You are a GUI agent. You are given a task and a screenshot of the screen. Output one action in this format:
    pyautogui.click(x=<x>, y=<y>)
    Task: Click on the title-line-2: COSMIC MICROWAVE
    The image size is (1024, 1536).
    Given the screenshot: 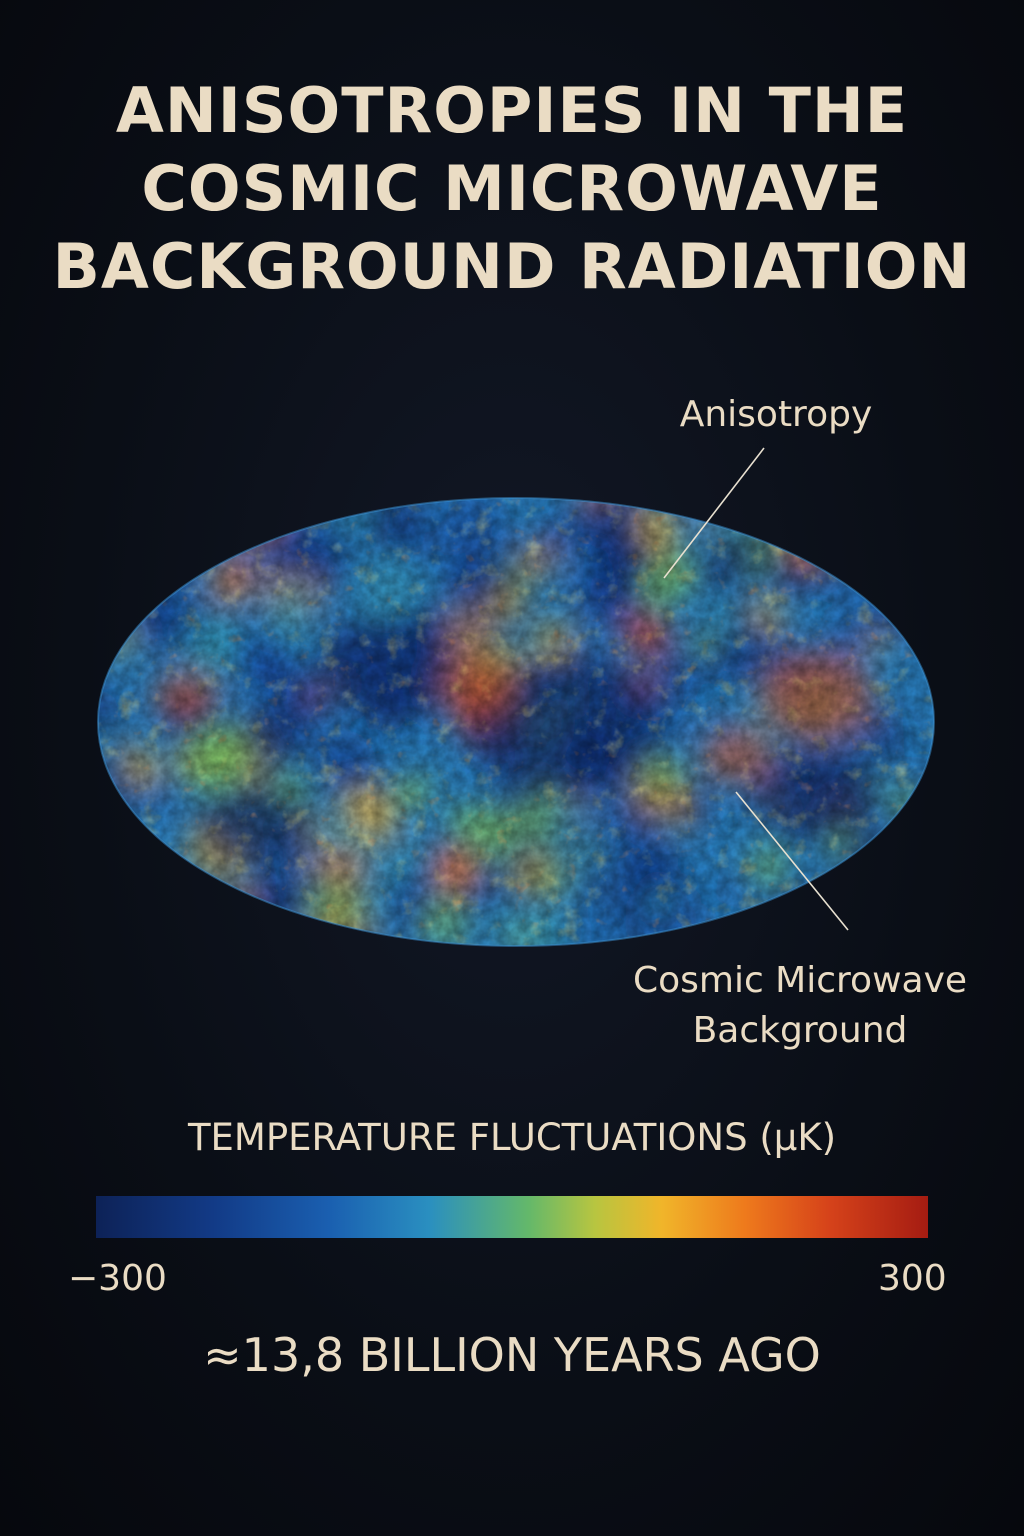 What is the action you would take?
    pyautogui.click(x=512, y=188)
    